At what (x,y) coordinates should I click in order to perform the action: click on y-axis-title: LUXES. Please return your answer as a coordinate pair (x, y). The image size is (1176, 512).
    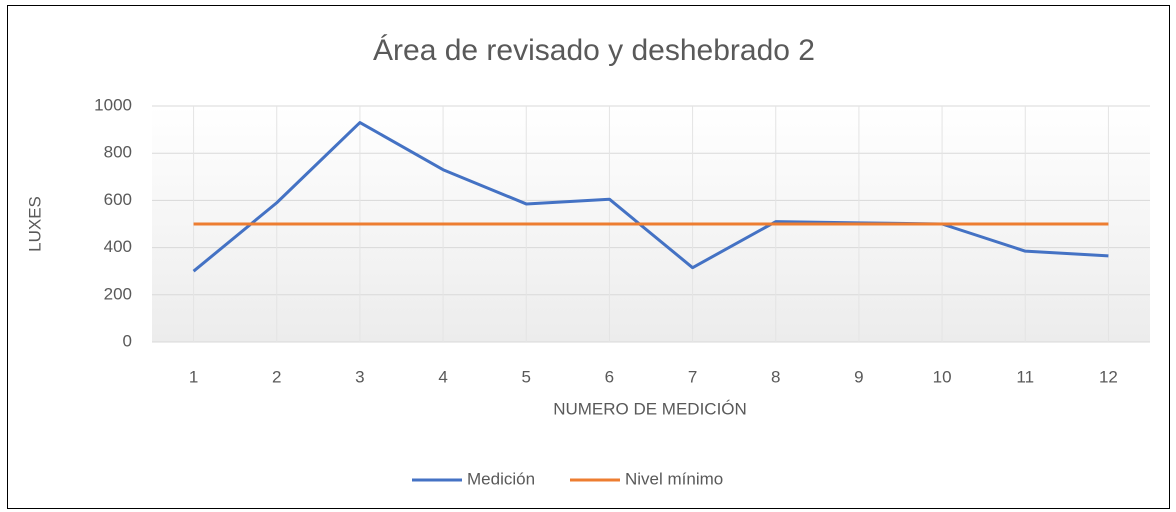
    Looking at the image, I should click on (34, 224).